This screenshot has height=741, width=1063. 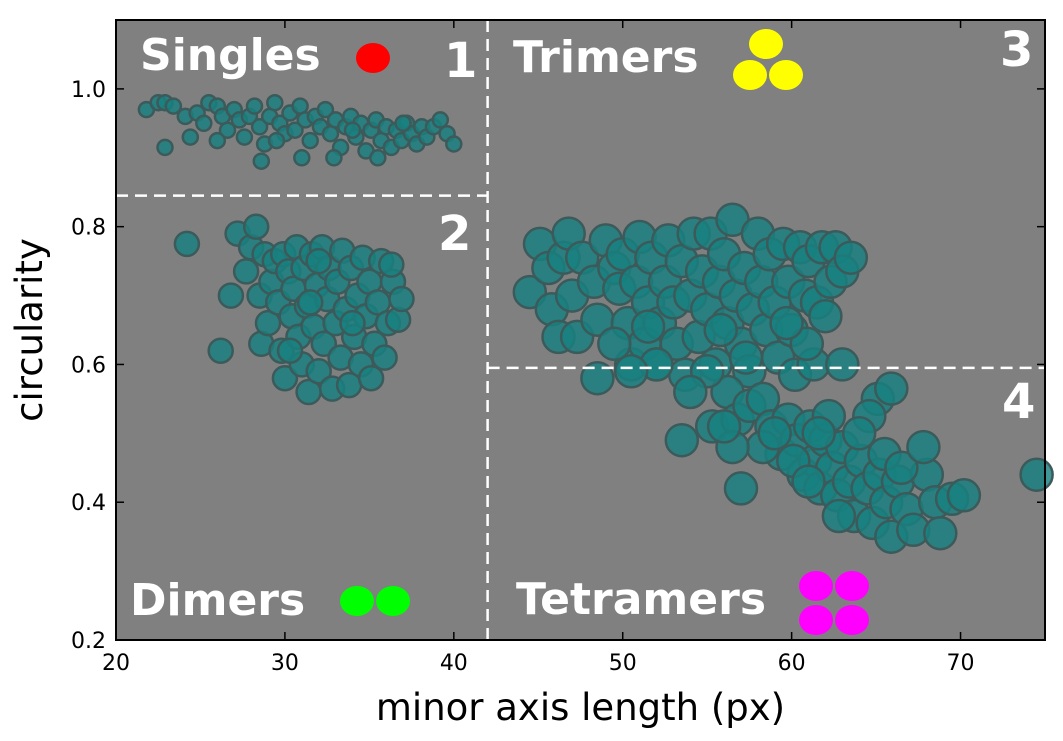 I want to click on y-tick-label: 0.8, so click(x=88, y=228).